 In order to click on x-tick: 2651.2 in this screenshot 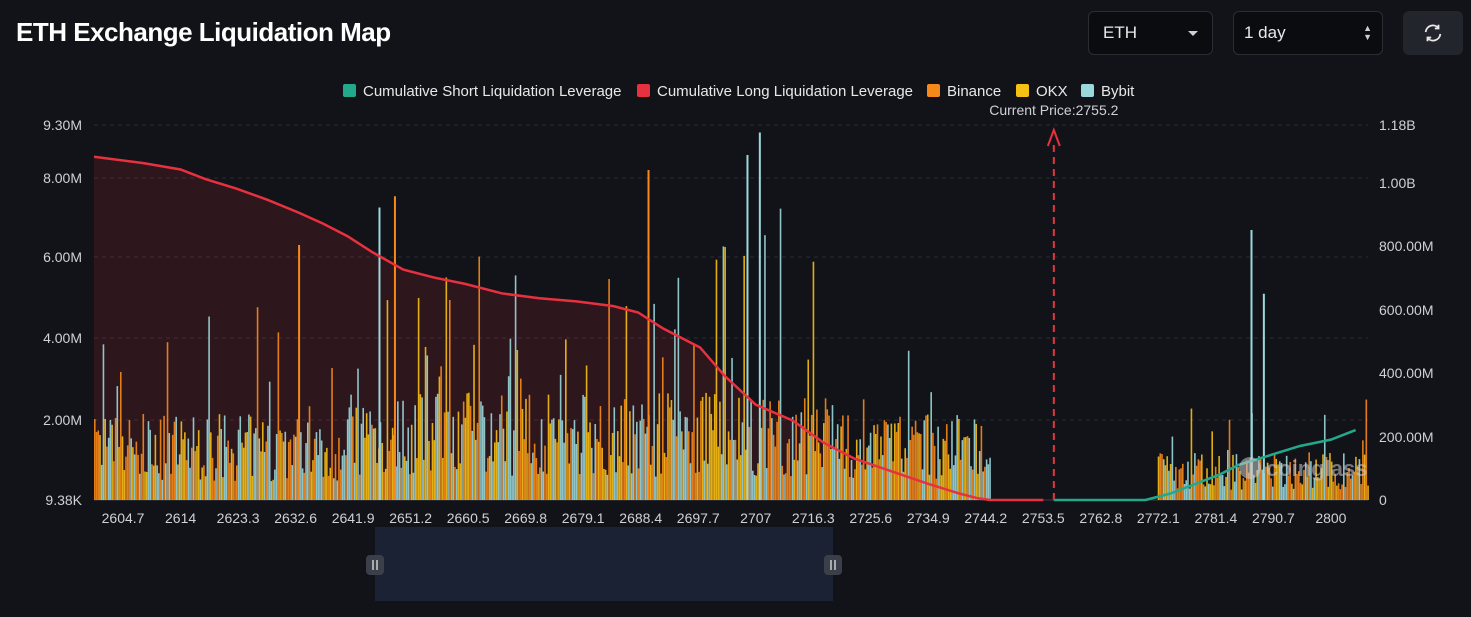, I will do `click(410, 518)`.